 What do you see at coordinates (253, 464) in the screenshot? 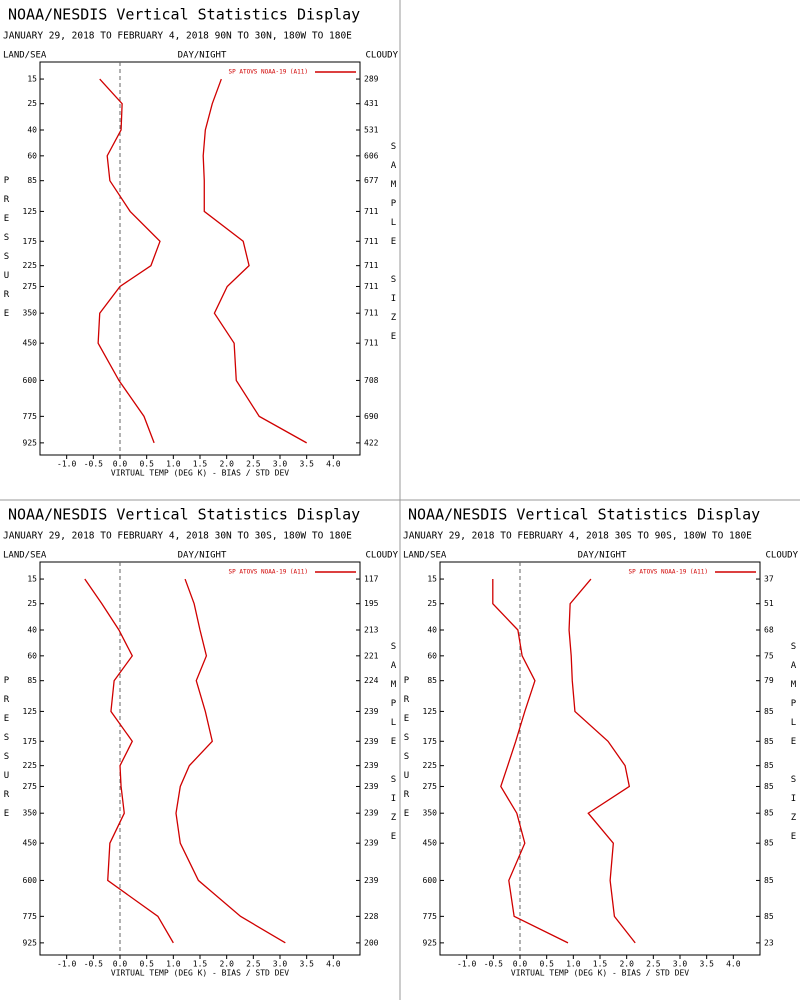
I see `x-tick-label: 2.5` at bounding box center [253, 464].